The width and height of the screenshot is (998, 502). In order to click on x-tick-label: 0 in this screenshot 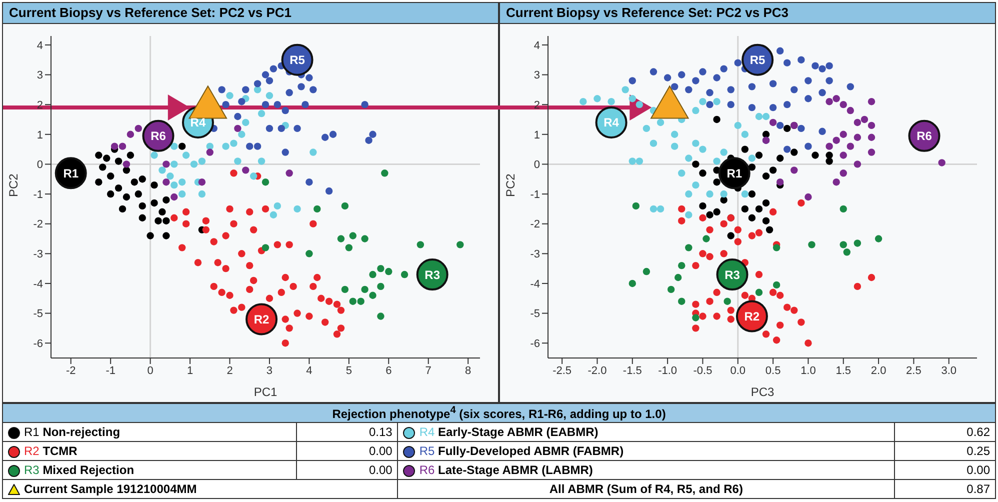, I will do `click(150, 370)`.